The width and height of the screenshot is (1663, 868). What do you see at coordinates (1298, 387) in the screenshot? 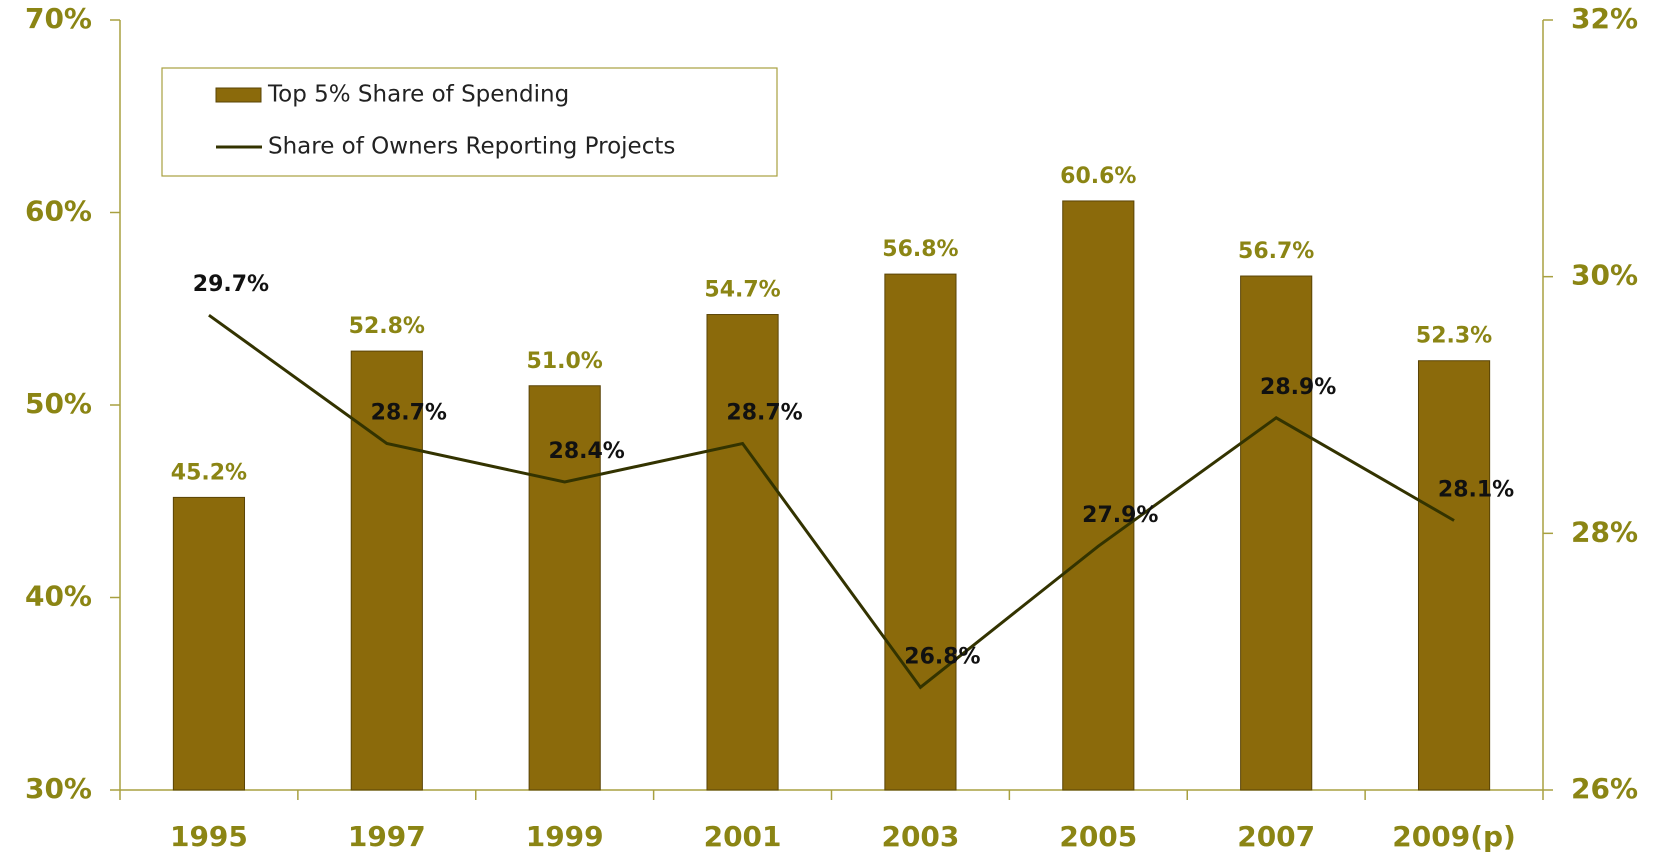
I see `line-value-label: 28.9%` at bounding box center [1298, 387].